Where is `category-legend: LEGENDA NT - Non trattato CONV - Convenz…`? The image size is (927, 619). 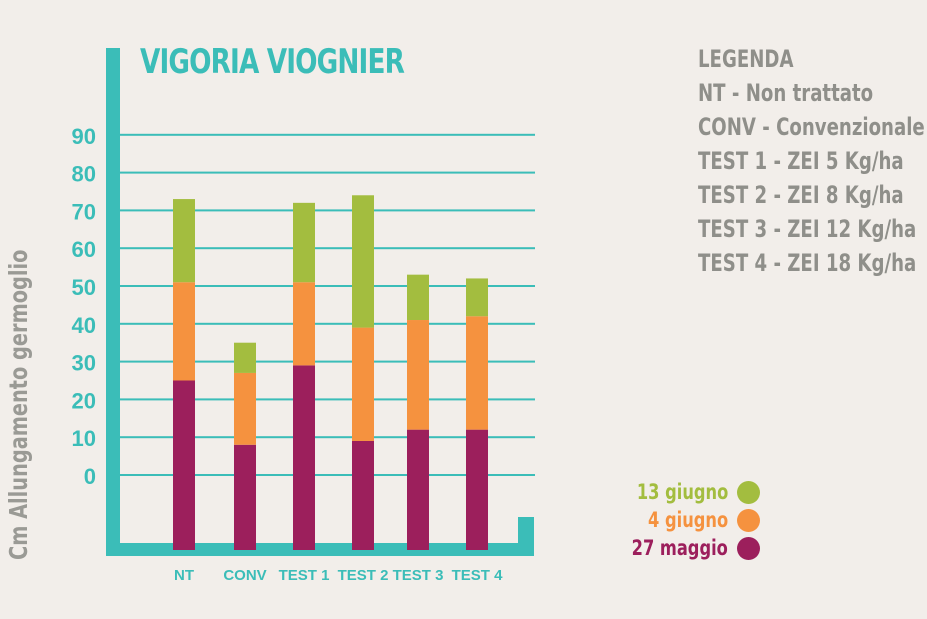 category-legend: LEGENDA NT - Non trattato CONV - Convenz… is located at coordinates (811, 161).